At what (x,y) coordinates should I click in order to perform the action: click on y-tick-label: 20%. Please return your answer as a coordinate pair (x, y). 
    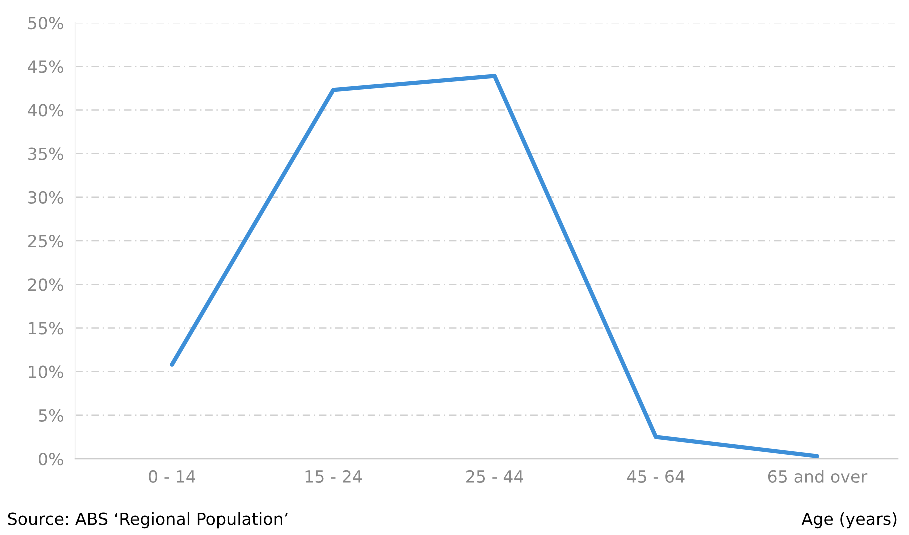
    Looking at the image, I should click on (46, 285).